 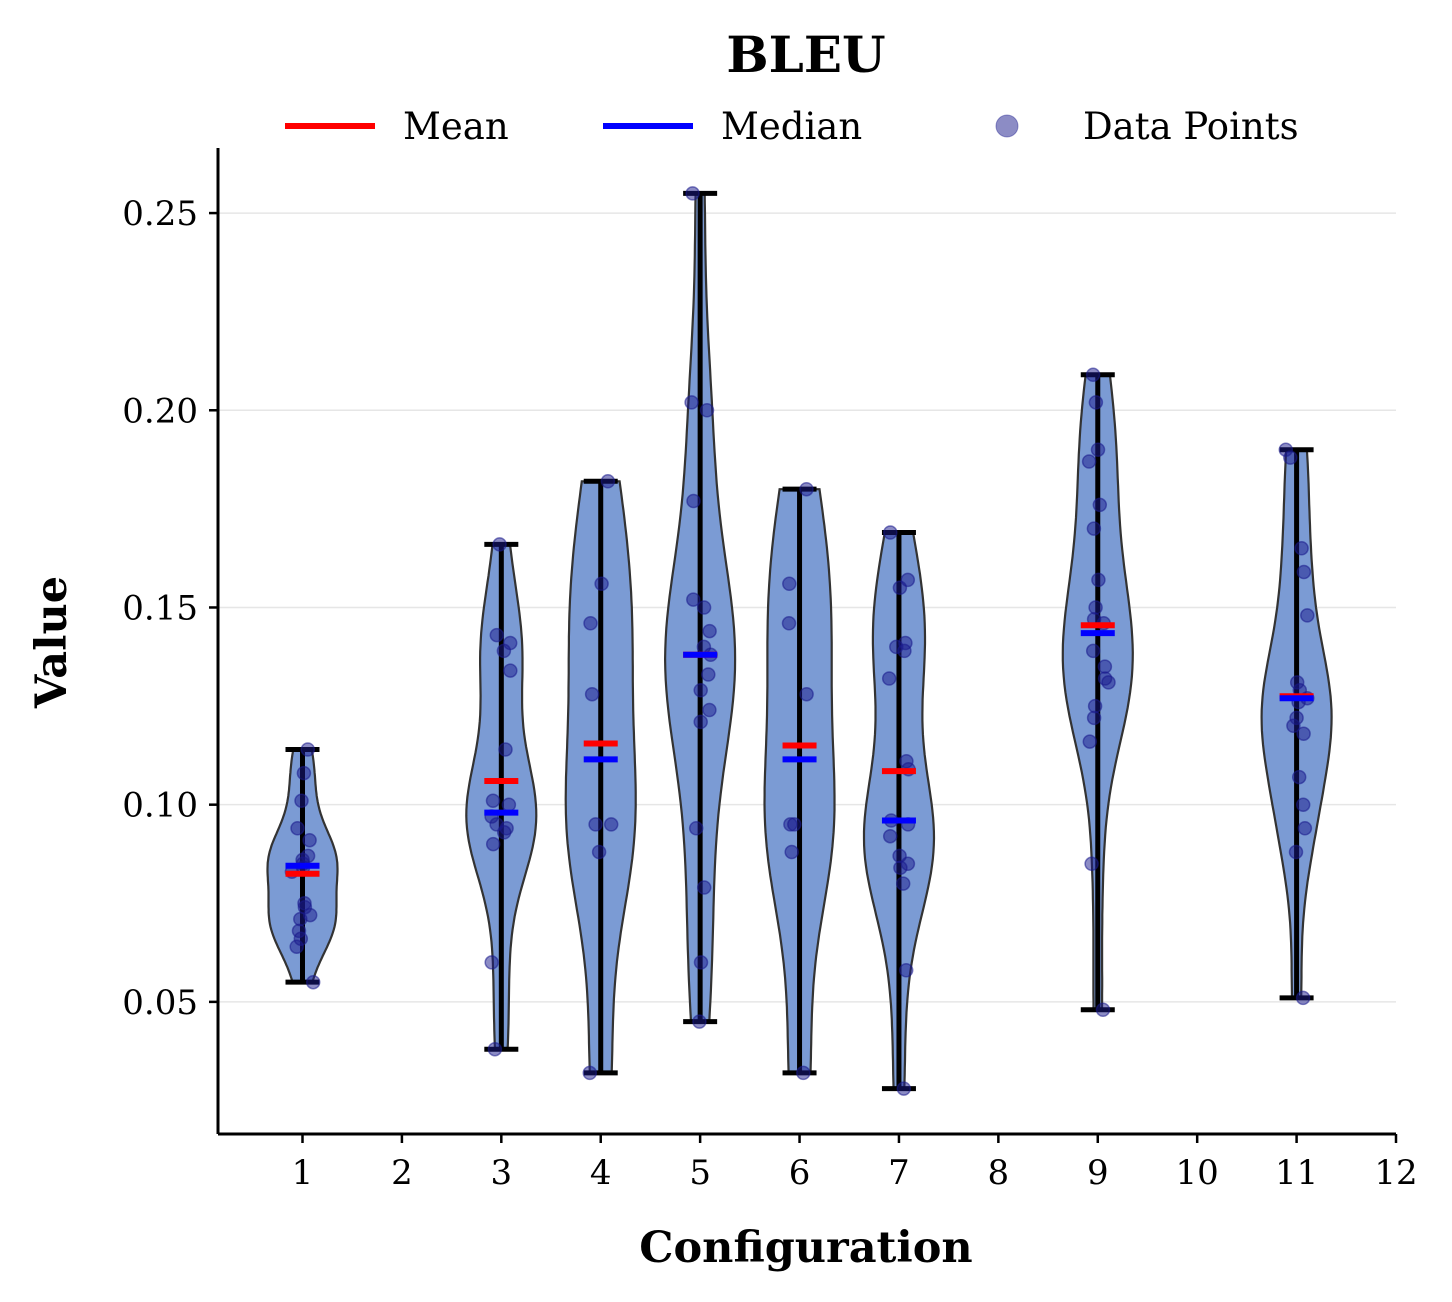 What do you see at coordinates (805, 54) in the screenshot?
I see `chart-title: BLEU` at bounding box center [805, 54].